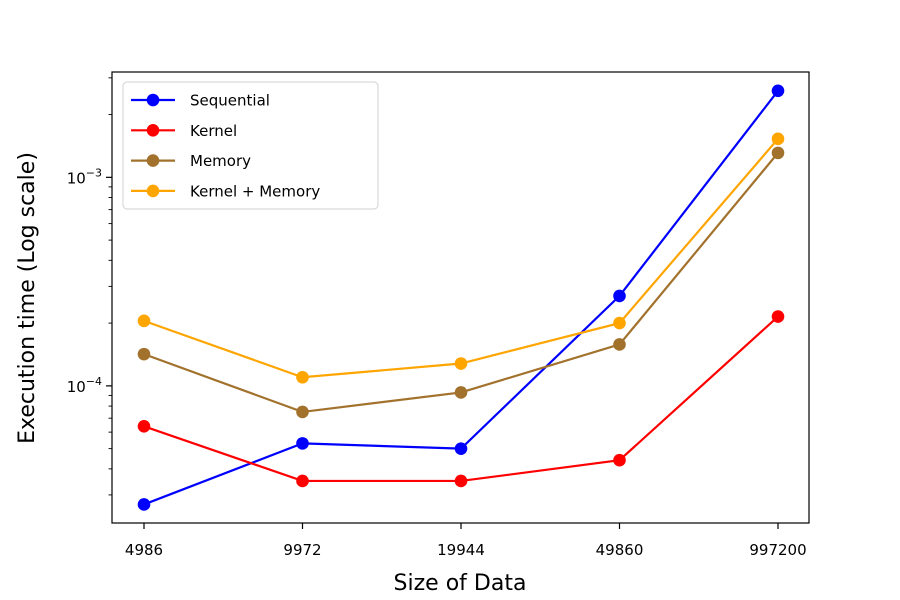 This screenshot has width=900, height=600. What do you see at coordinates (777, 550) in the screenshot?
I see `x-tick-label: 997200` at bounding box center [777, 550].